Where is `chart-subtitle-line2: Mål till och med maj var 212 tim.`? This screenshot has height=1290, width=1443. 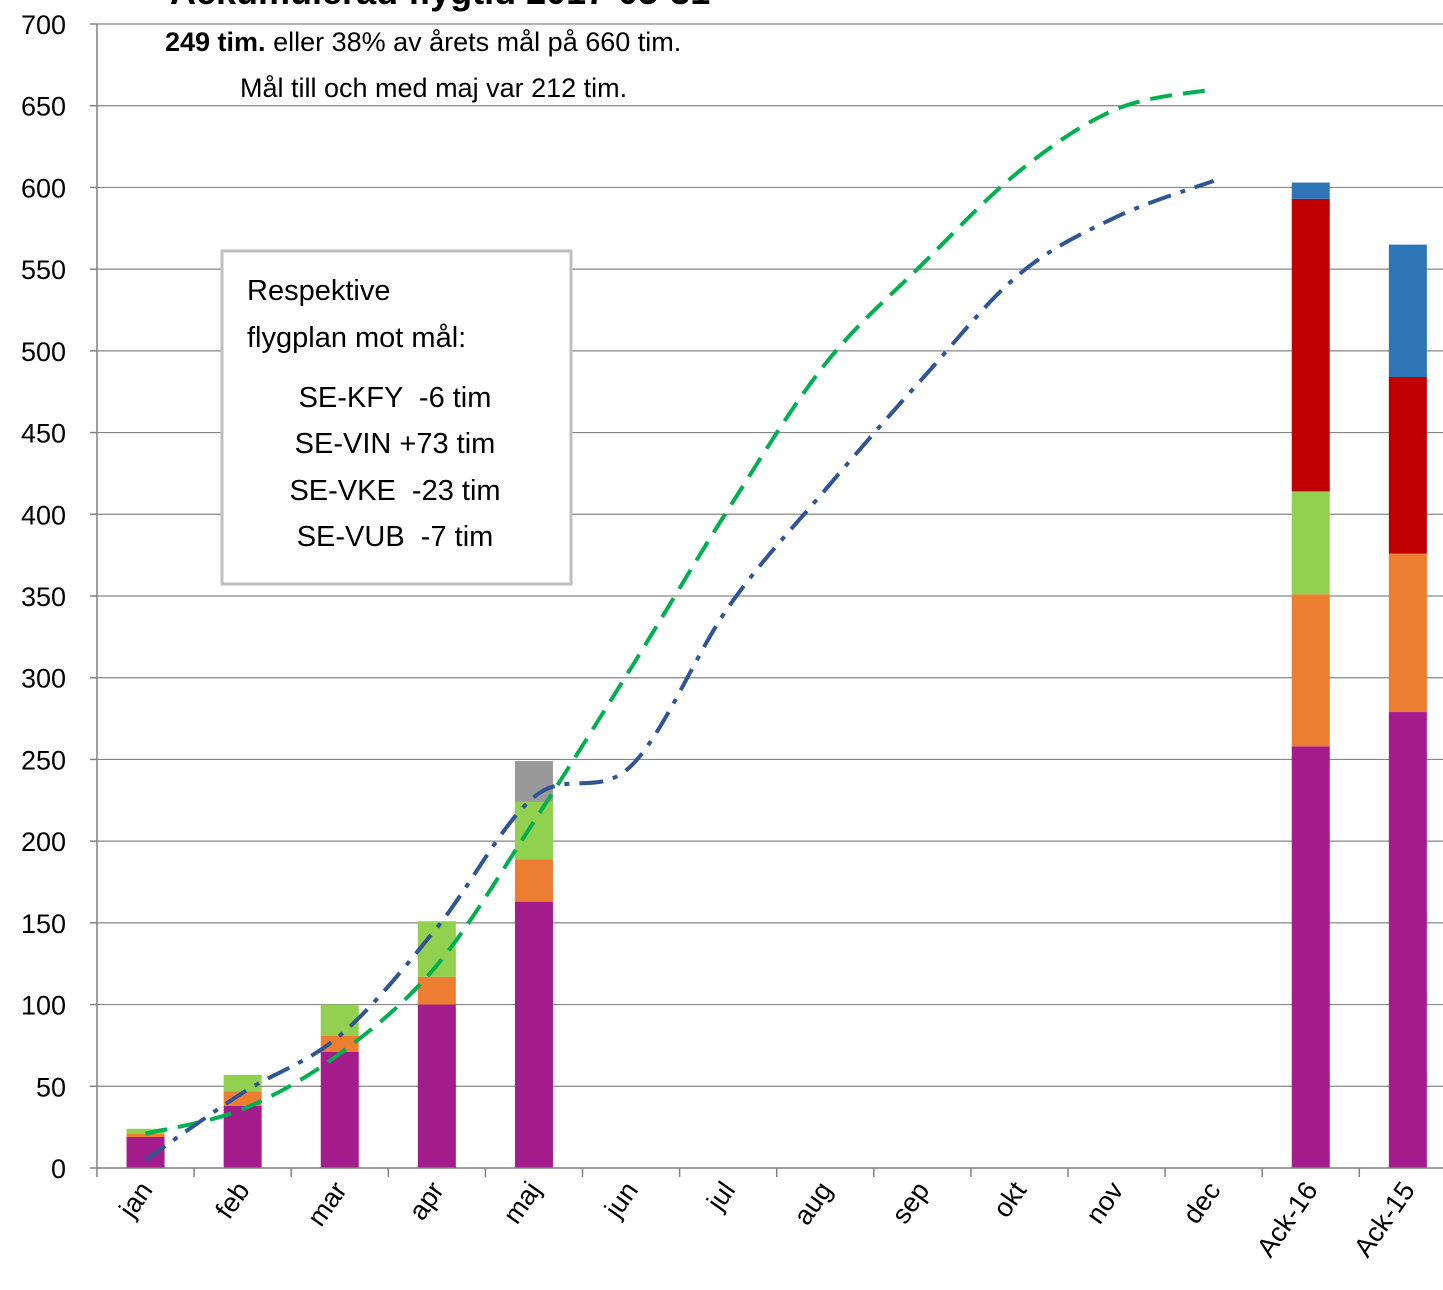 chart-subtitle-line2: Mål till och med maj var 212 tim. is located at coordinates (433, 88).